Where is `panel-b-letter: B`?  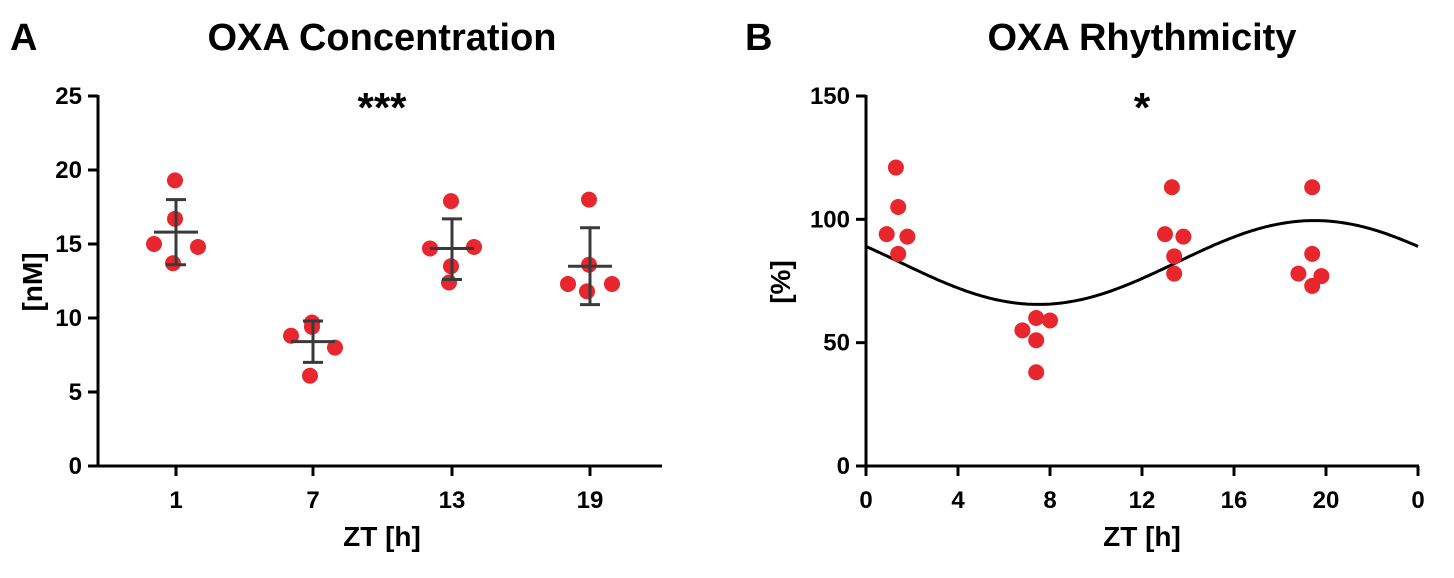 panel-b-letter: B is located at coordinates (758, 38).